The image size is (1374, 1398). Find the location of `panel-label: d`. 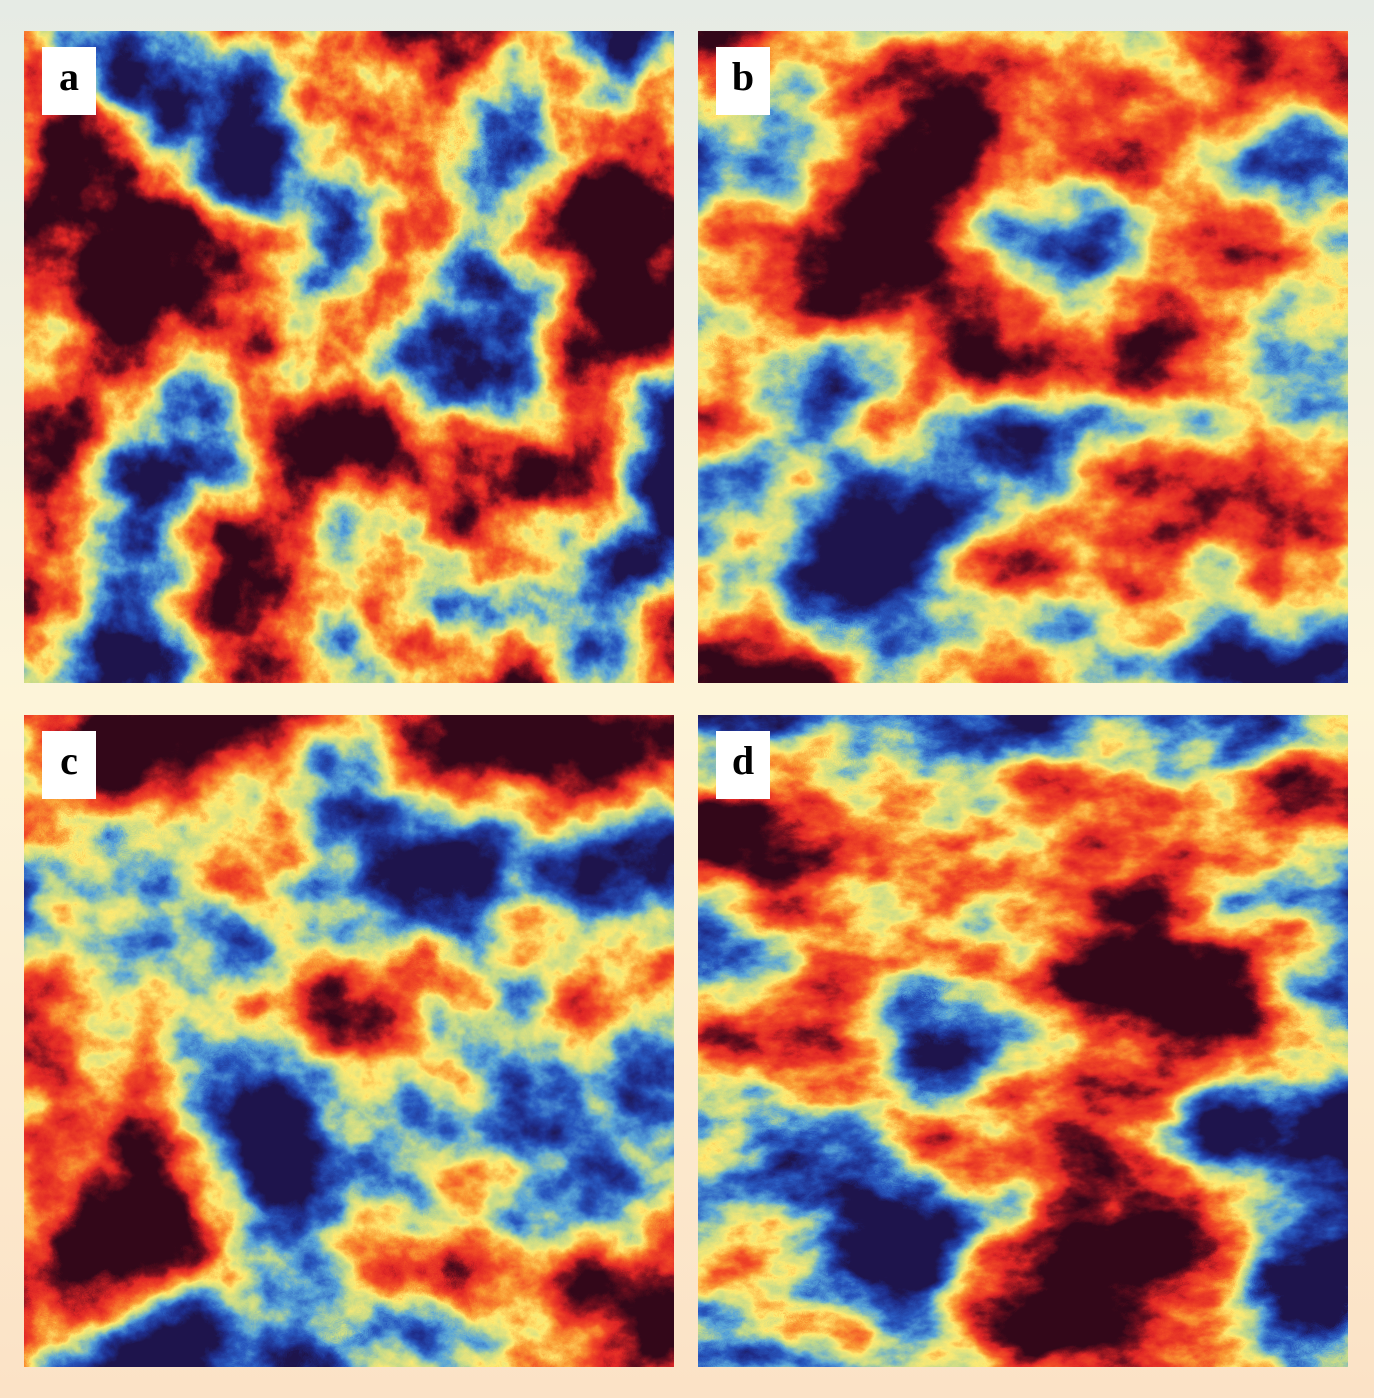

panel-label: d is located at coordinates (743, 760).